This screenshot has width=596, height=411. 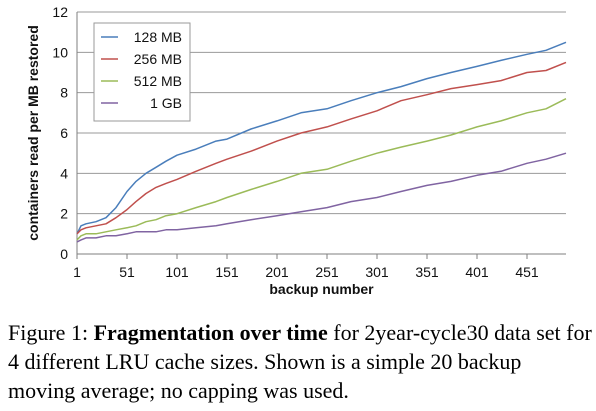 What do you see at coordinates (51, 332) in the screenshot?
I see `caption-prefix: Figure 1:` at bounding box center [51, 332].